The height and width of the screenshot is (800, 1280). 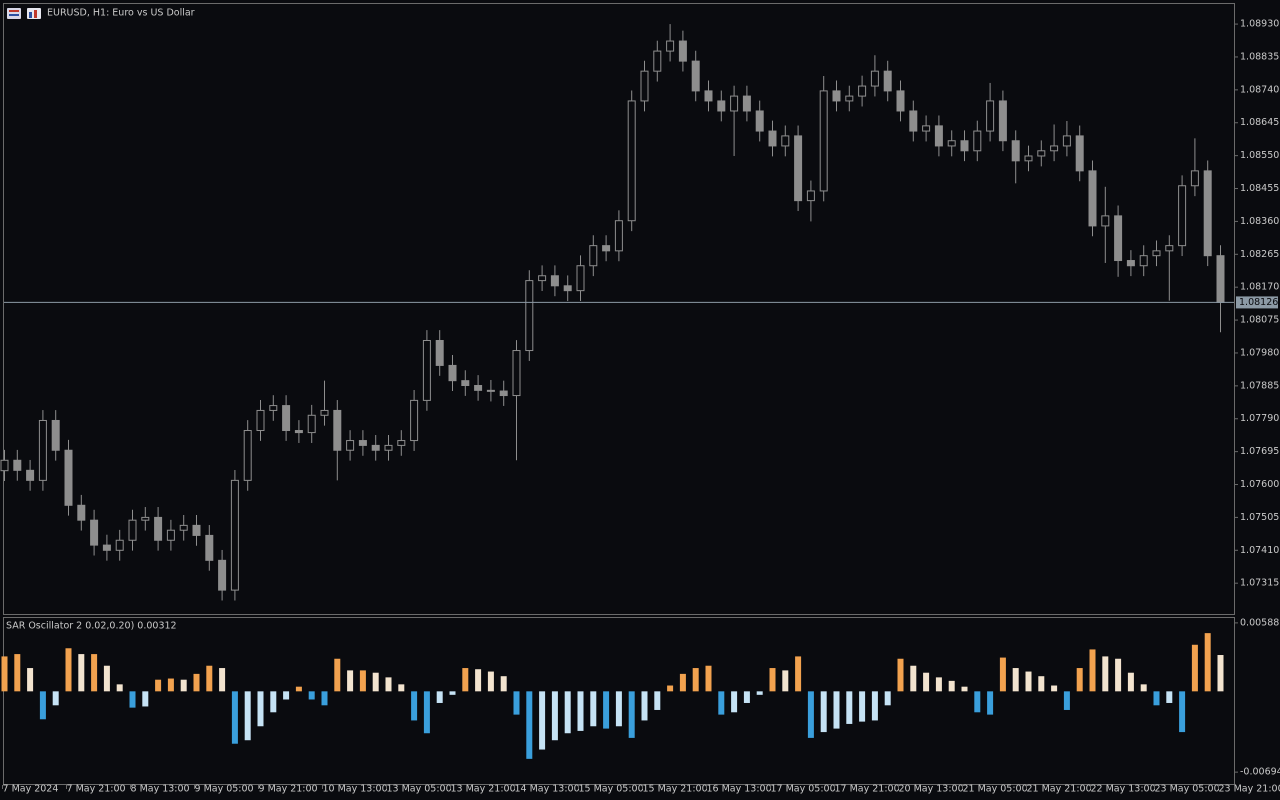 What do you see at coordinates (355, 789) in the screenshot?
I see `x-tick-label: 10 May 13:00` at bounding box center [355, 789].